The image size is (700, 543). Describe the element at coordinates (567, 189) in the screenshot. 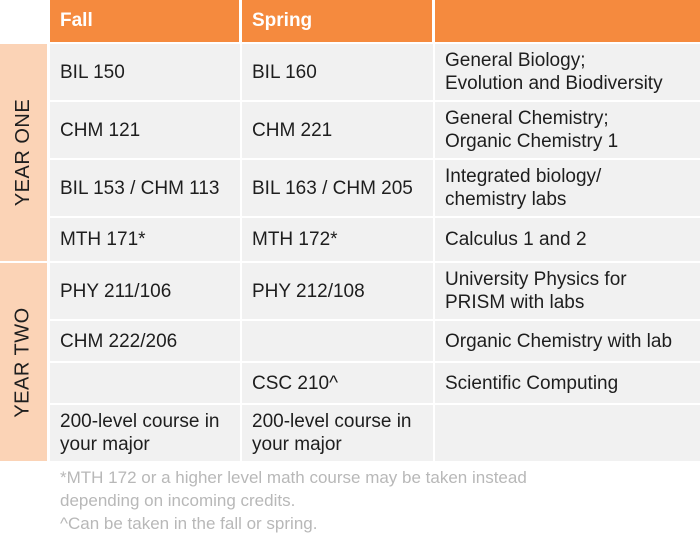

I see `table-cell-description: Integrated biology/ chemistry labs` at that location.